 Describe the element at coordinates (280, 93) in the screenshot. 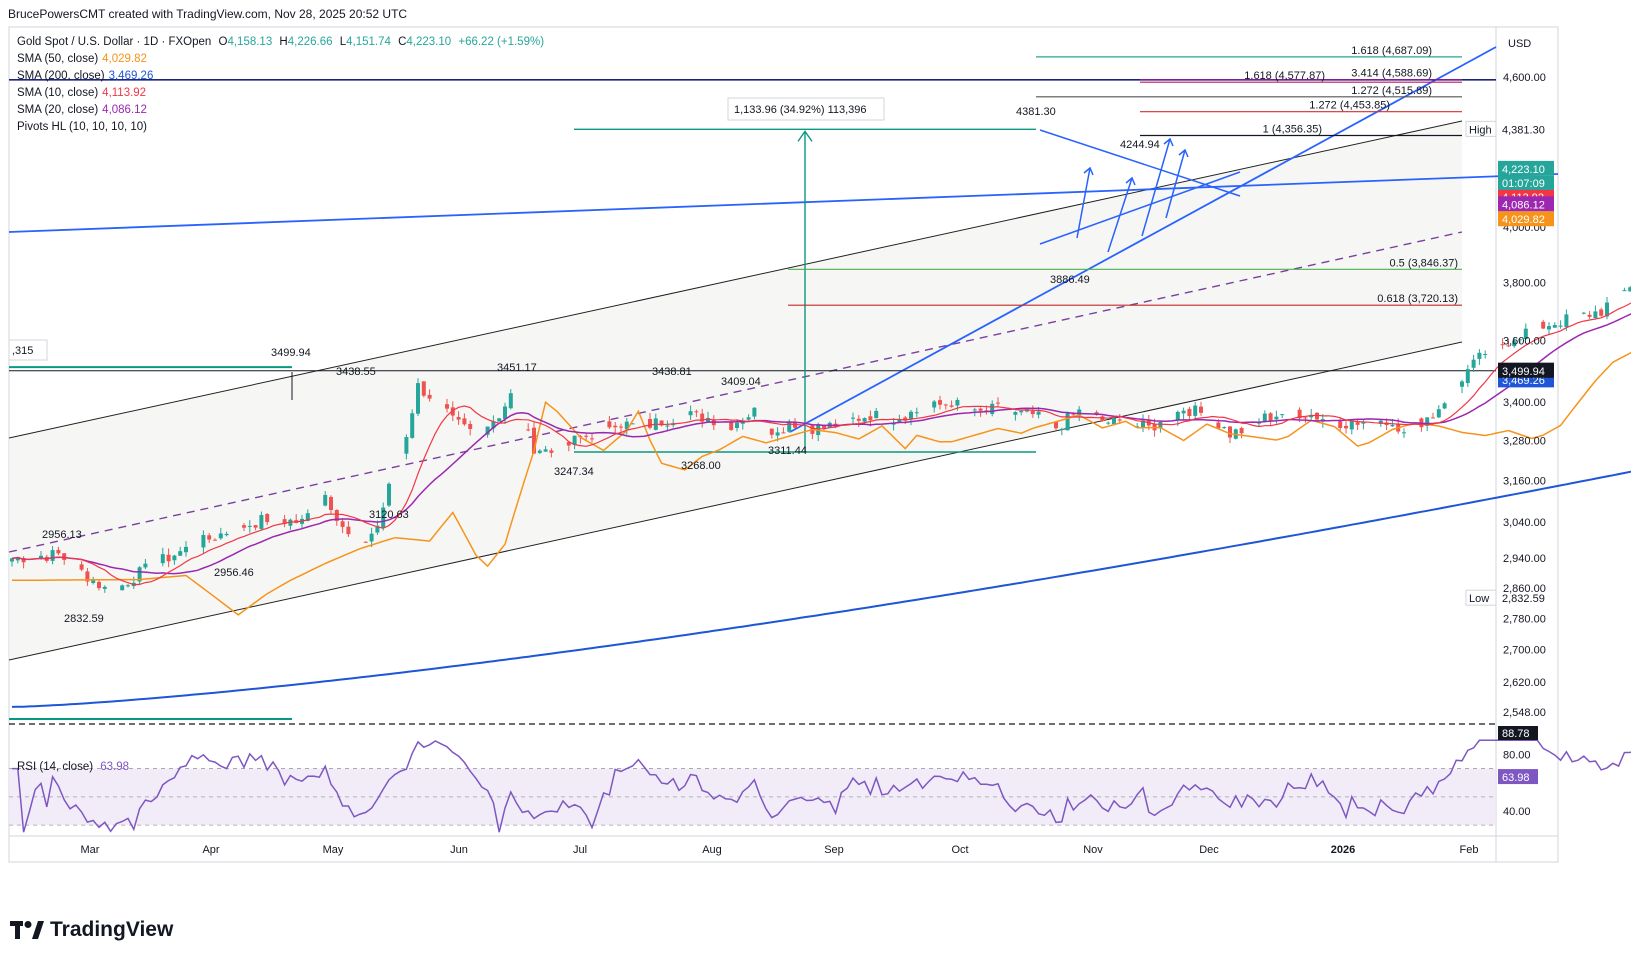

I see `legend-sma10-row: SMA (10, close) 4,113.92` at that location.